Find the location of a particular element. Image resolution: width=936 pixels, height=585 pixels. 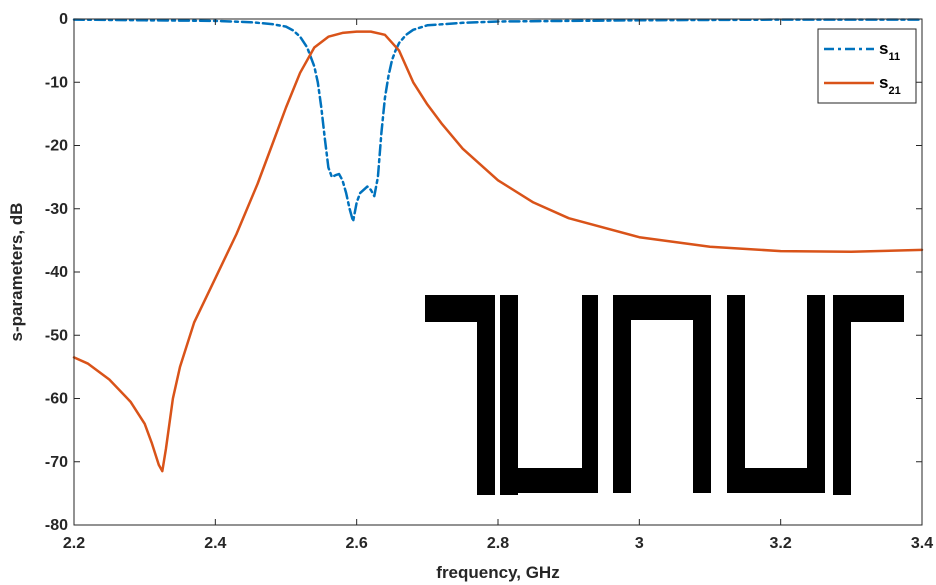

y-axis-label: s-parameters, dB is located at coordinates (16, 272).